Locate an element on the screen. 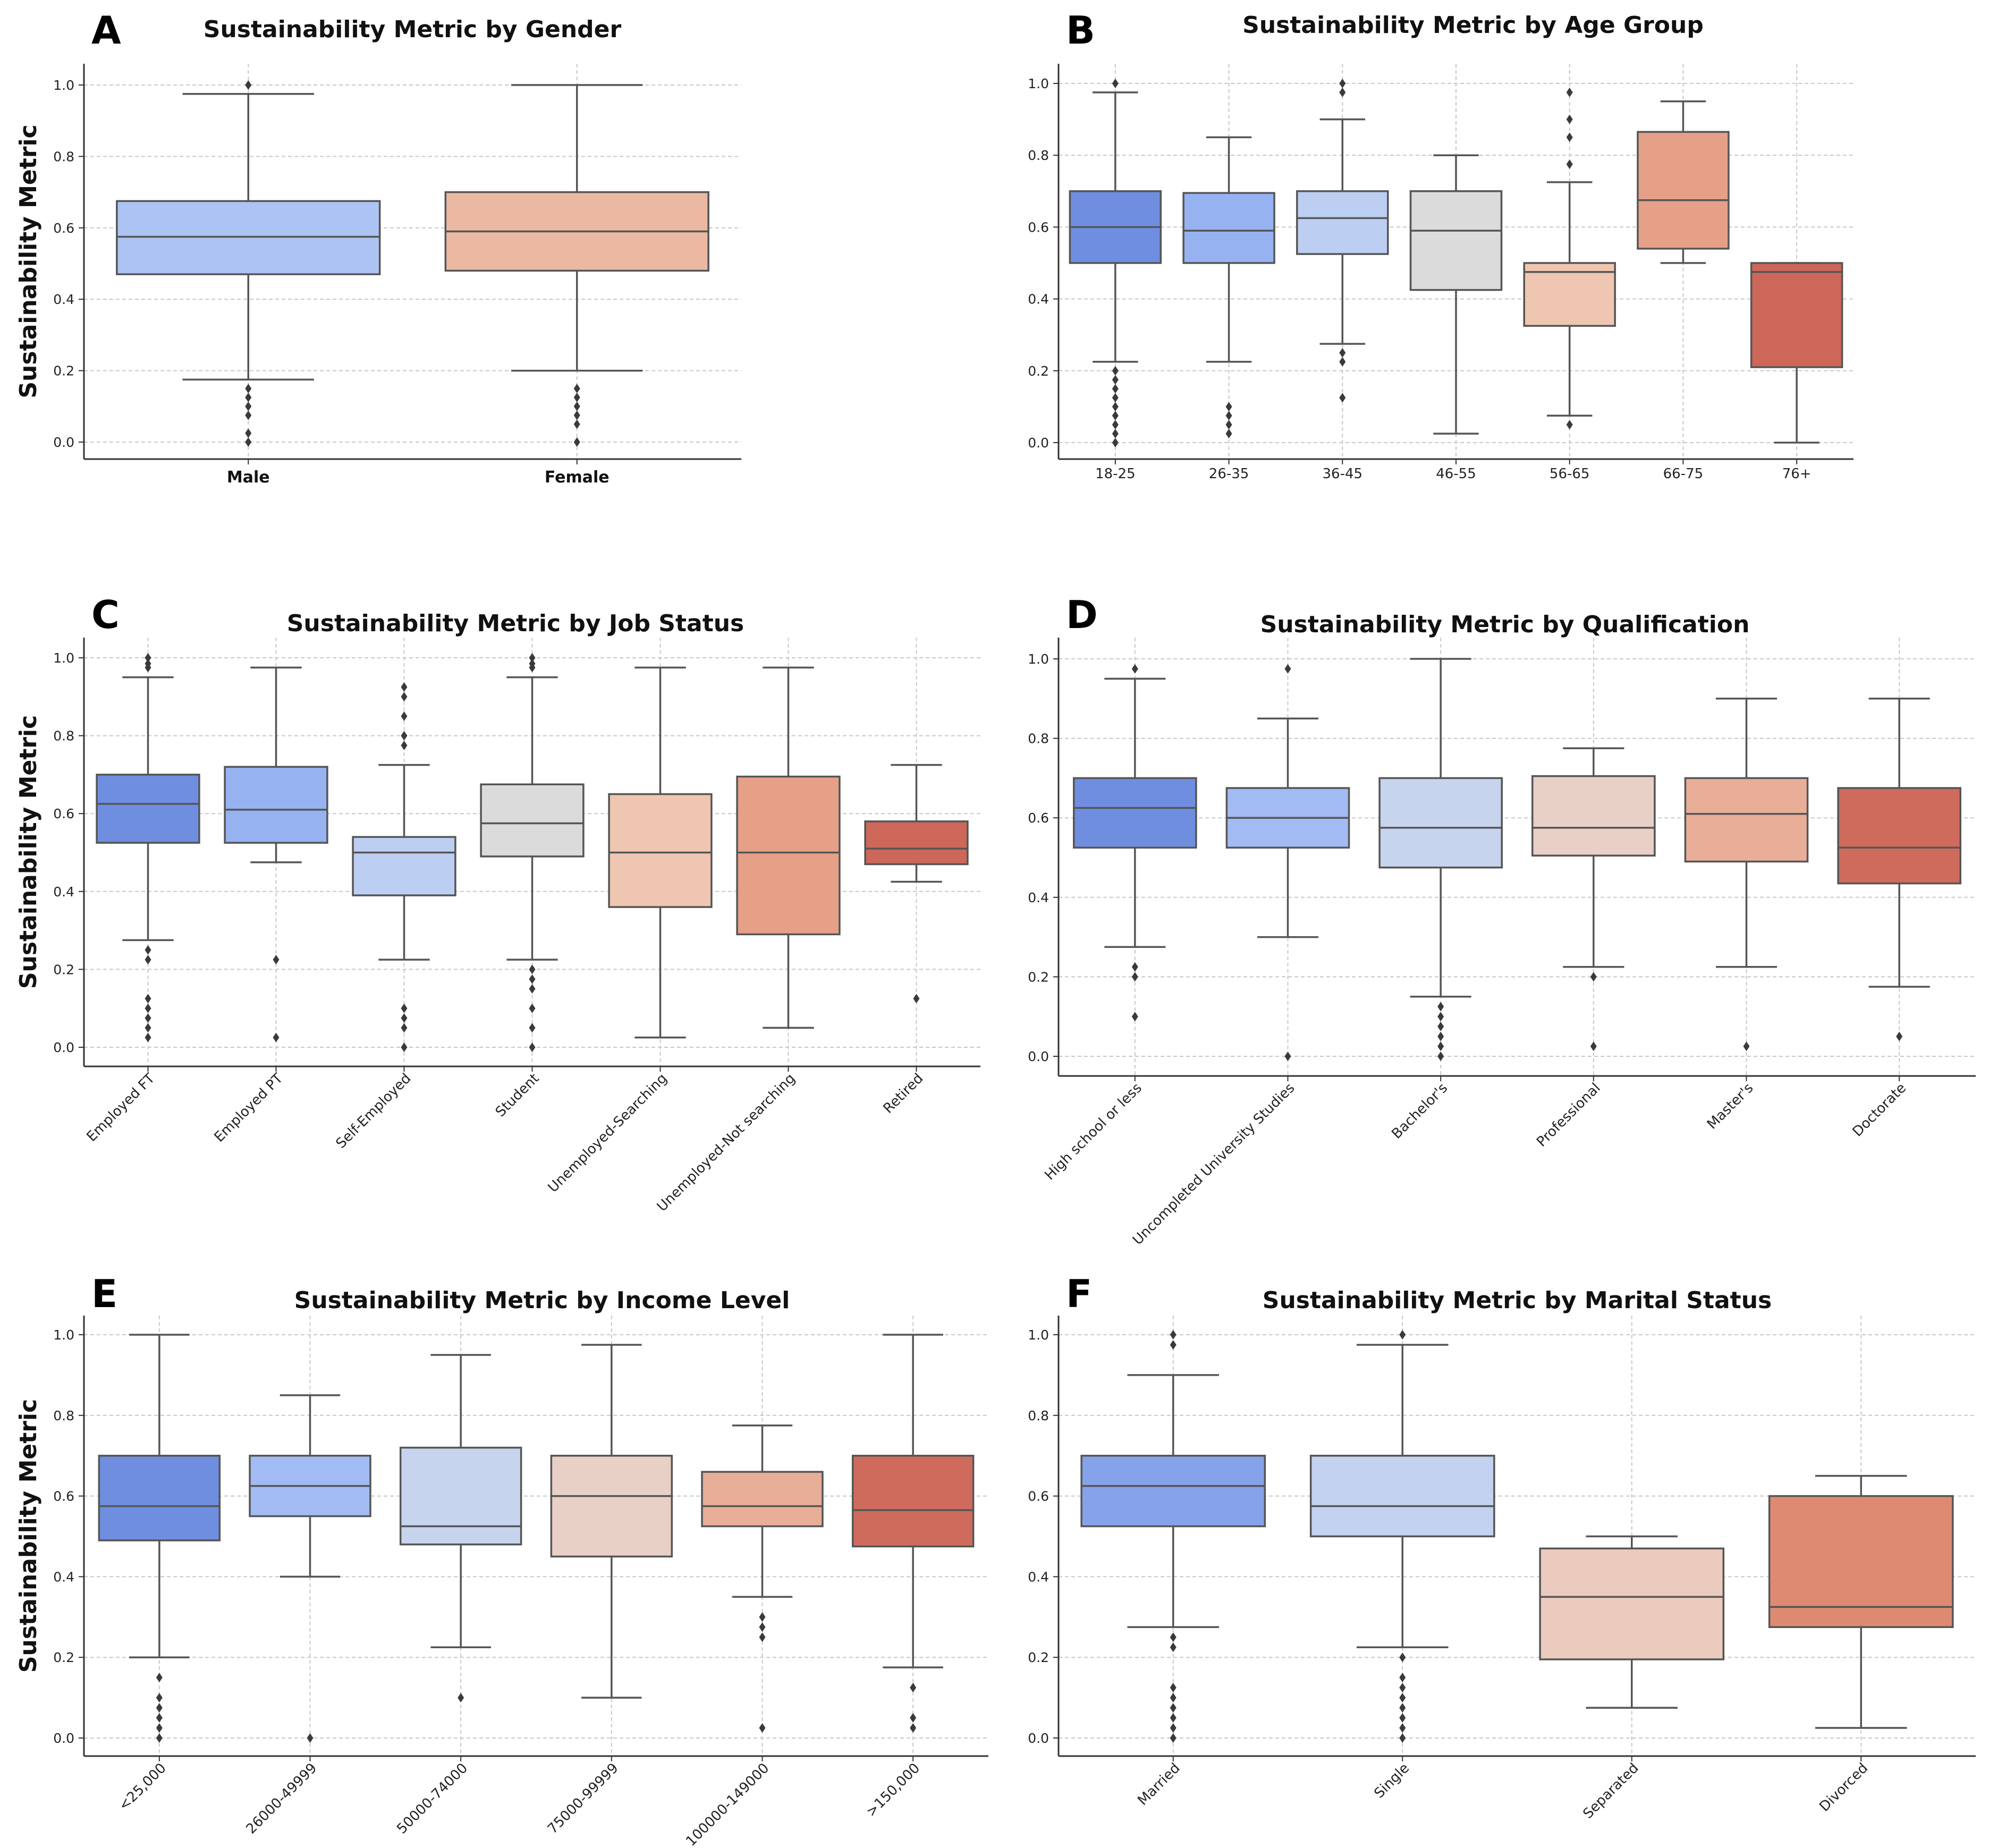 This screenshot has height=1848, width=1989. x-tick-label: Female is located at coordinates (577, 477).